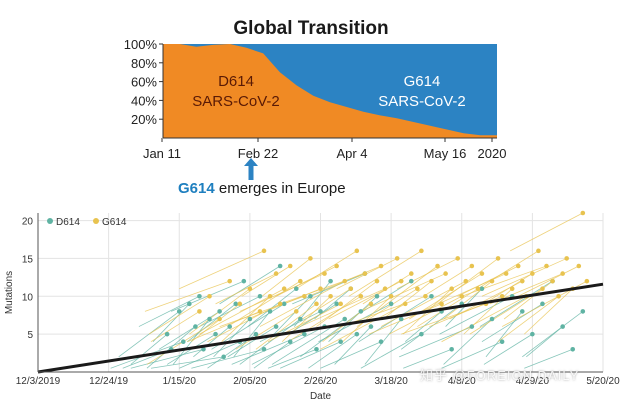  What do you see at coordinates (144, 63) in the screenshot?
I see `area-y-tick-label: 80%` at bounding box center [144, 63].